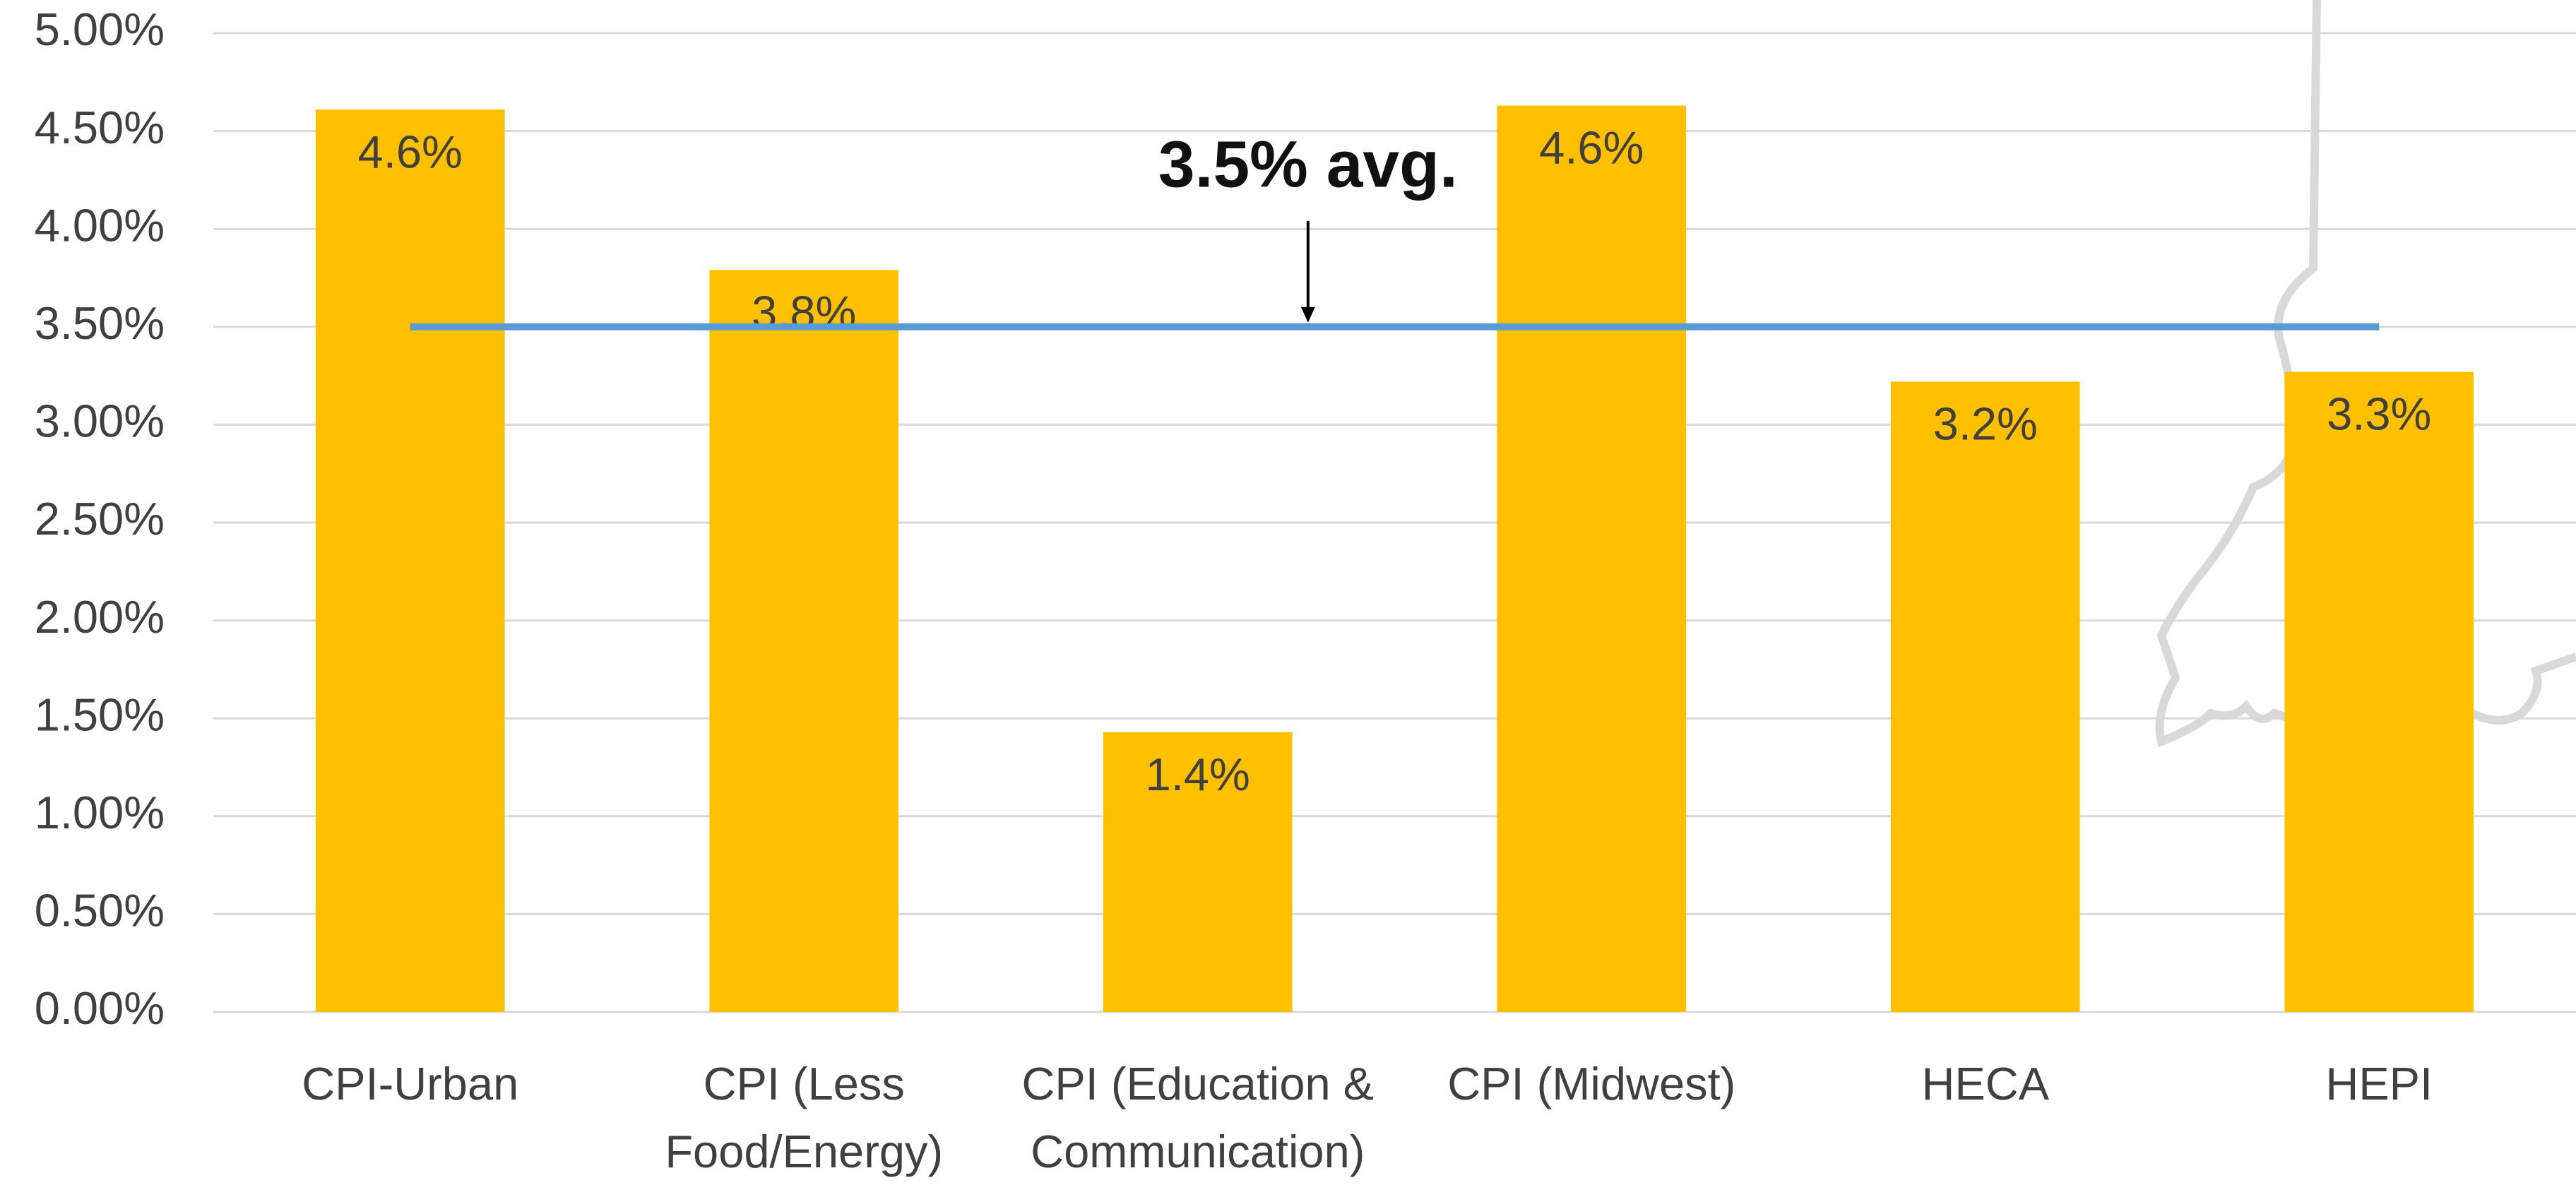 This screenshot has height=1185, width=2576. Describe the element at coordinates (100, 29) in the screenshot. I see `y-tick-label: 5.00%` at that location.